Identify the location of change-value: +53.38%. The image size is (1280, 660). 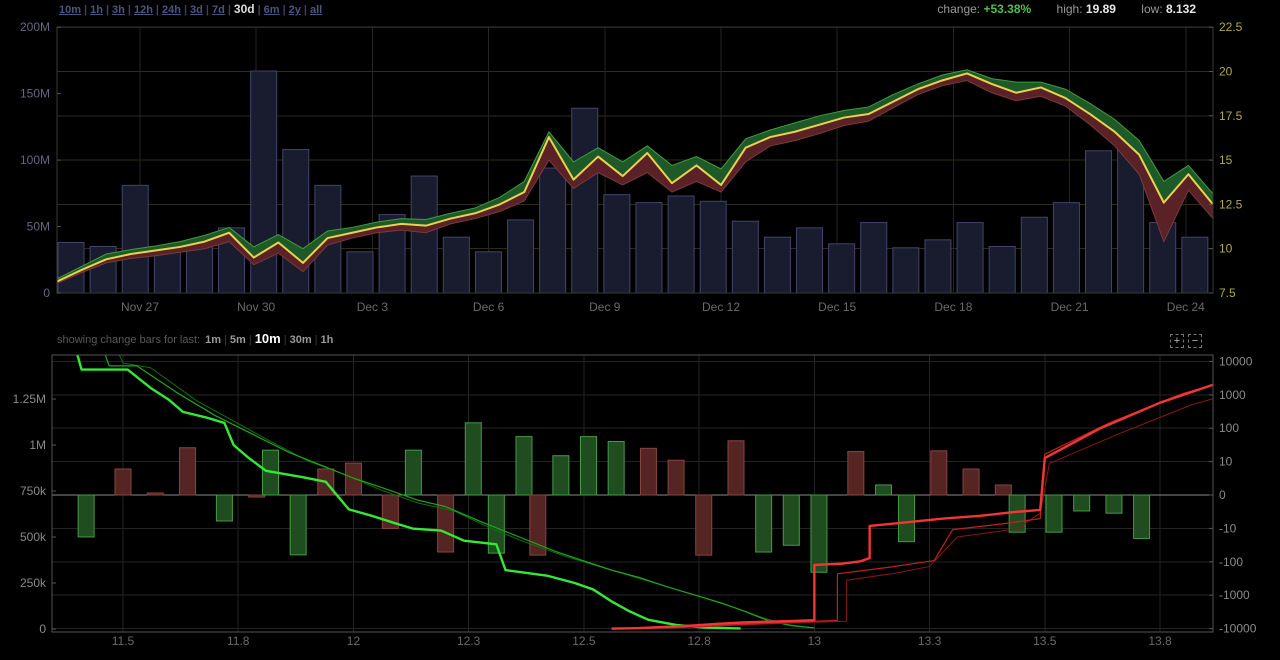
(1007, 9).